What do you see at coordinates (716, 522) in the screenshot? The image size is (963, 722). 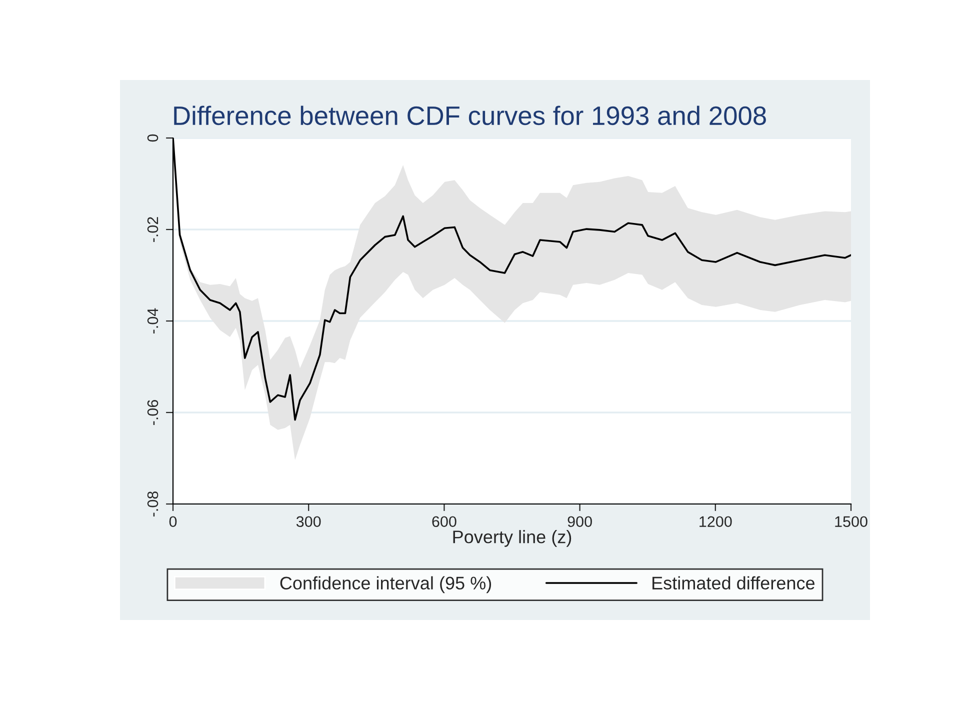 I see `x-tick-label: 1200` at bounding box center [716, 522].